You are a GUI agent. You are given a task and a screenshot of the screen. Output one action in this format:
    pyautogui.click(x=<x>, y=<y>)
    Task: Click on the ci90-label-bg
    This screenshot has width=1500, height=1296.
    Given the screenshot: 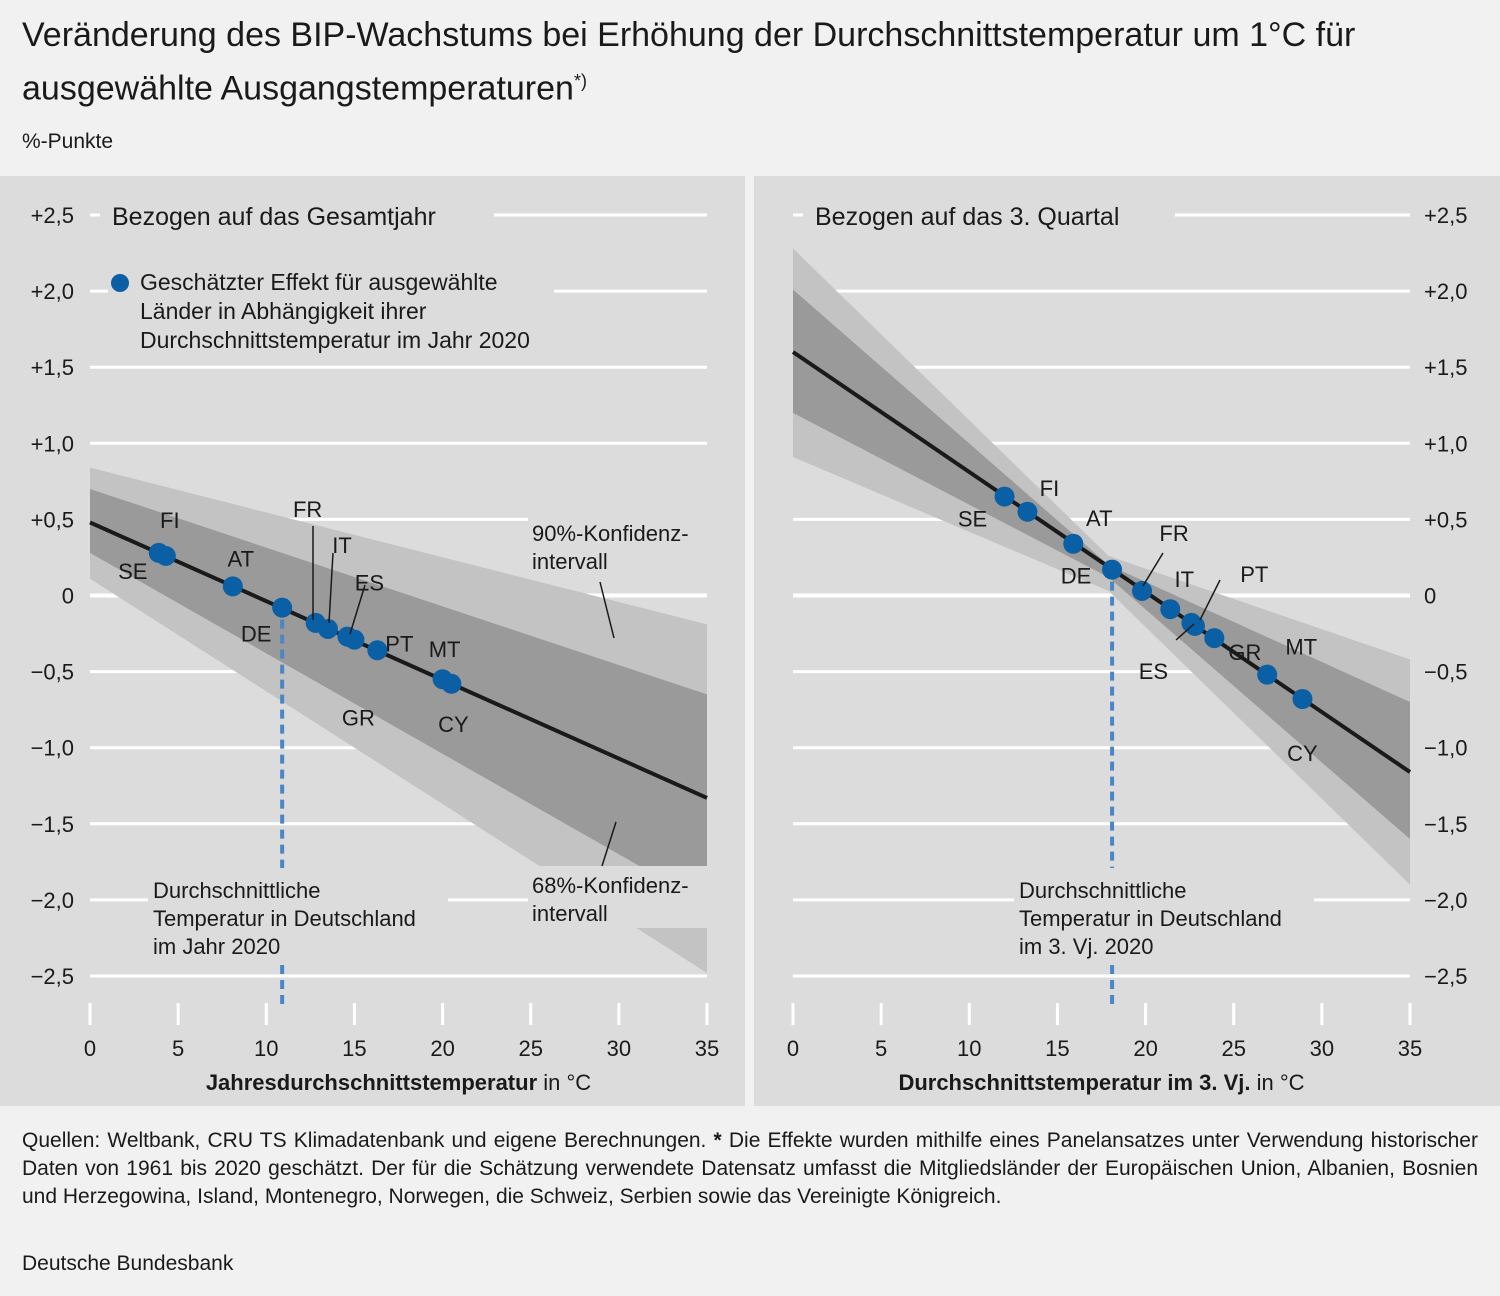 What is the action you would take?
    pyautogui.click(x=619, y=545)
    